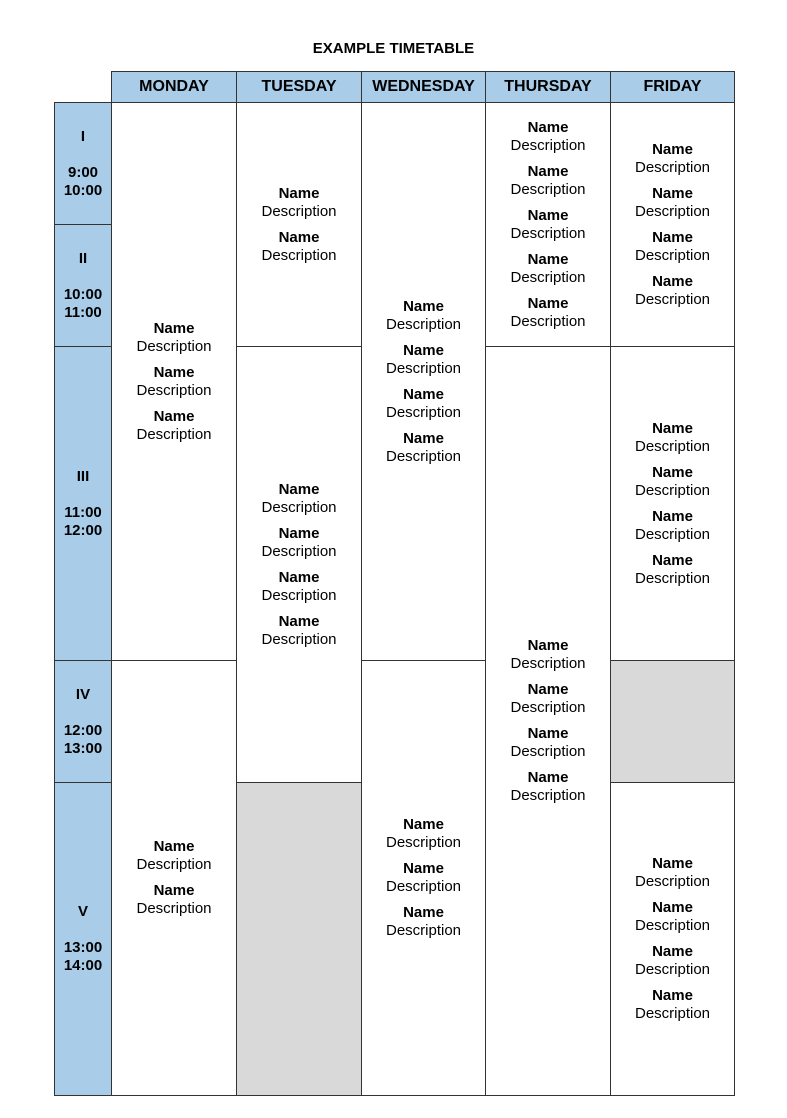 This screenshot has width=787, height=1118. Describe the element at coordinates (83, 512) in the screenshot. I see `period-start: 11:00` at that location.